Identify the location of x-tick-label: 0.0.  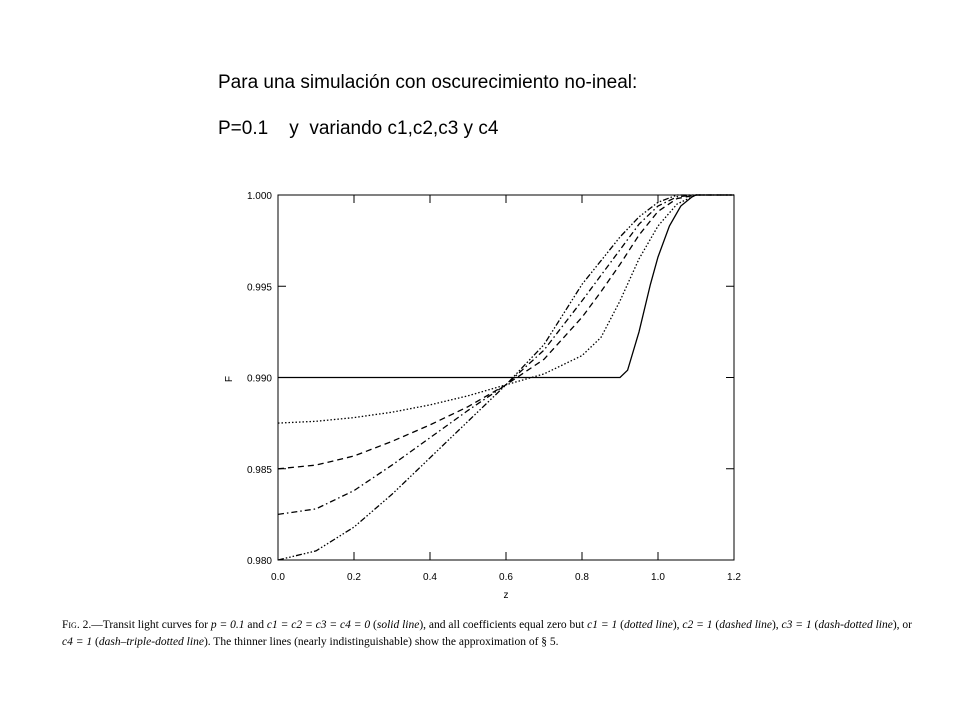
(278, 577).